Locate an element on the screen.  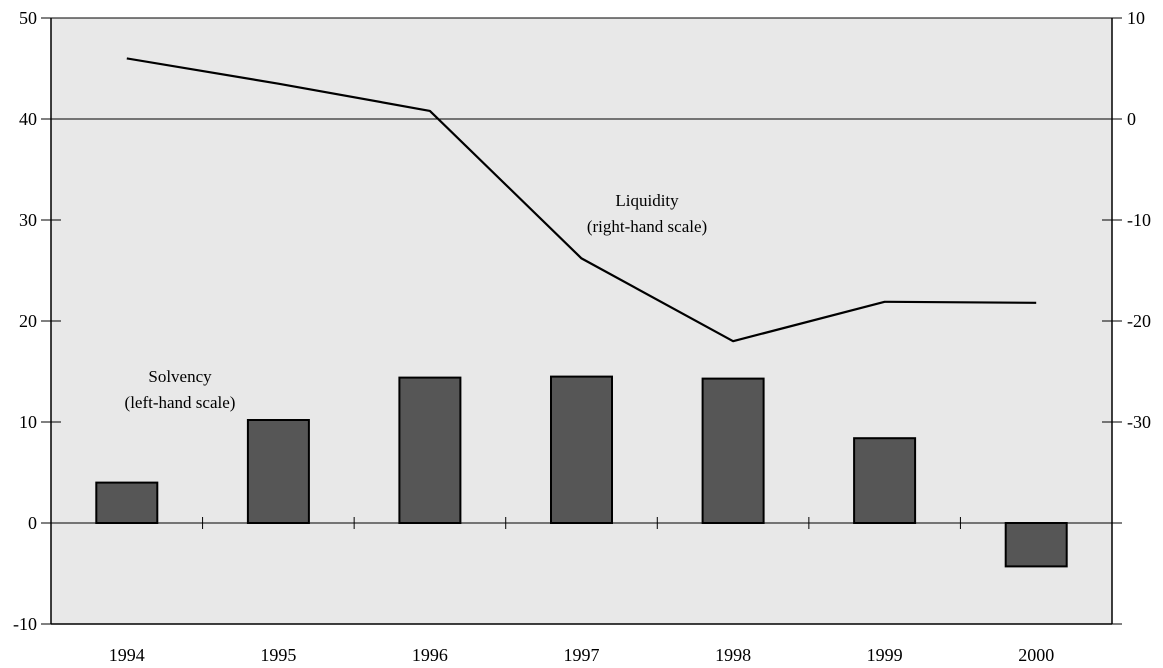
x-tick-label-1999: 1999 is located at coordinates (885, 655).